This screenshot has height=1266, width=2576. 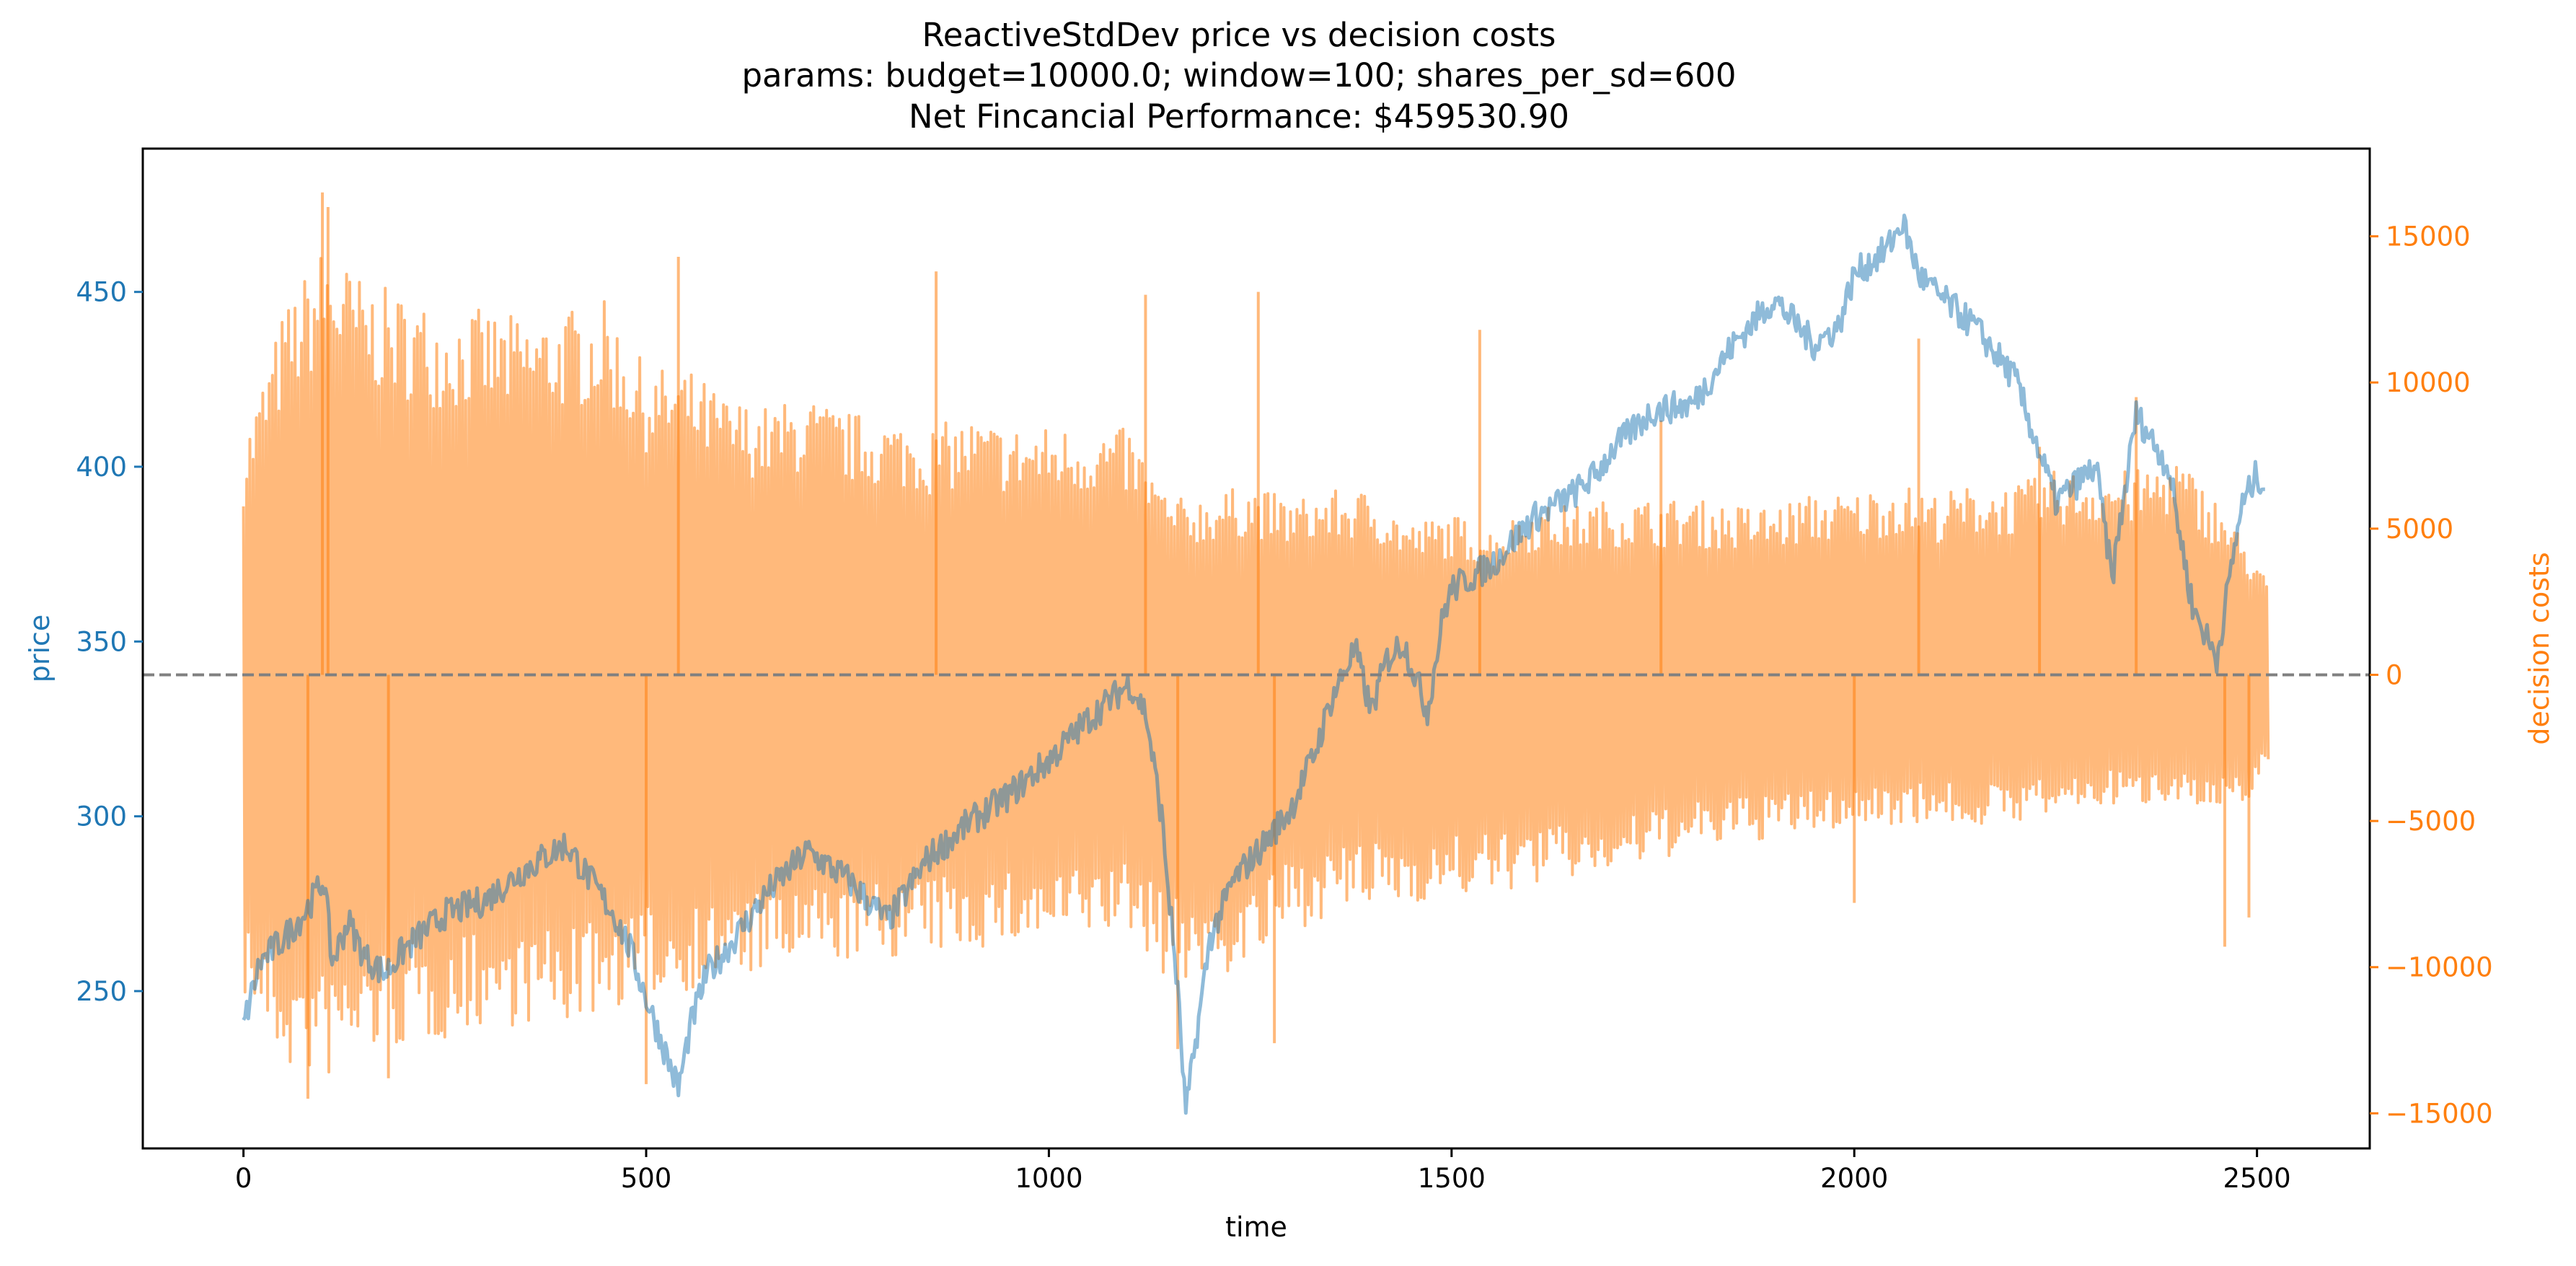 What do you see at coordinates (101, 292) in the screenshot?
I see `left-tick-label: 450` at bounding box center [101, 292].